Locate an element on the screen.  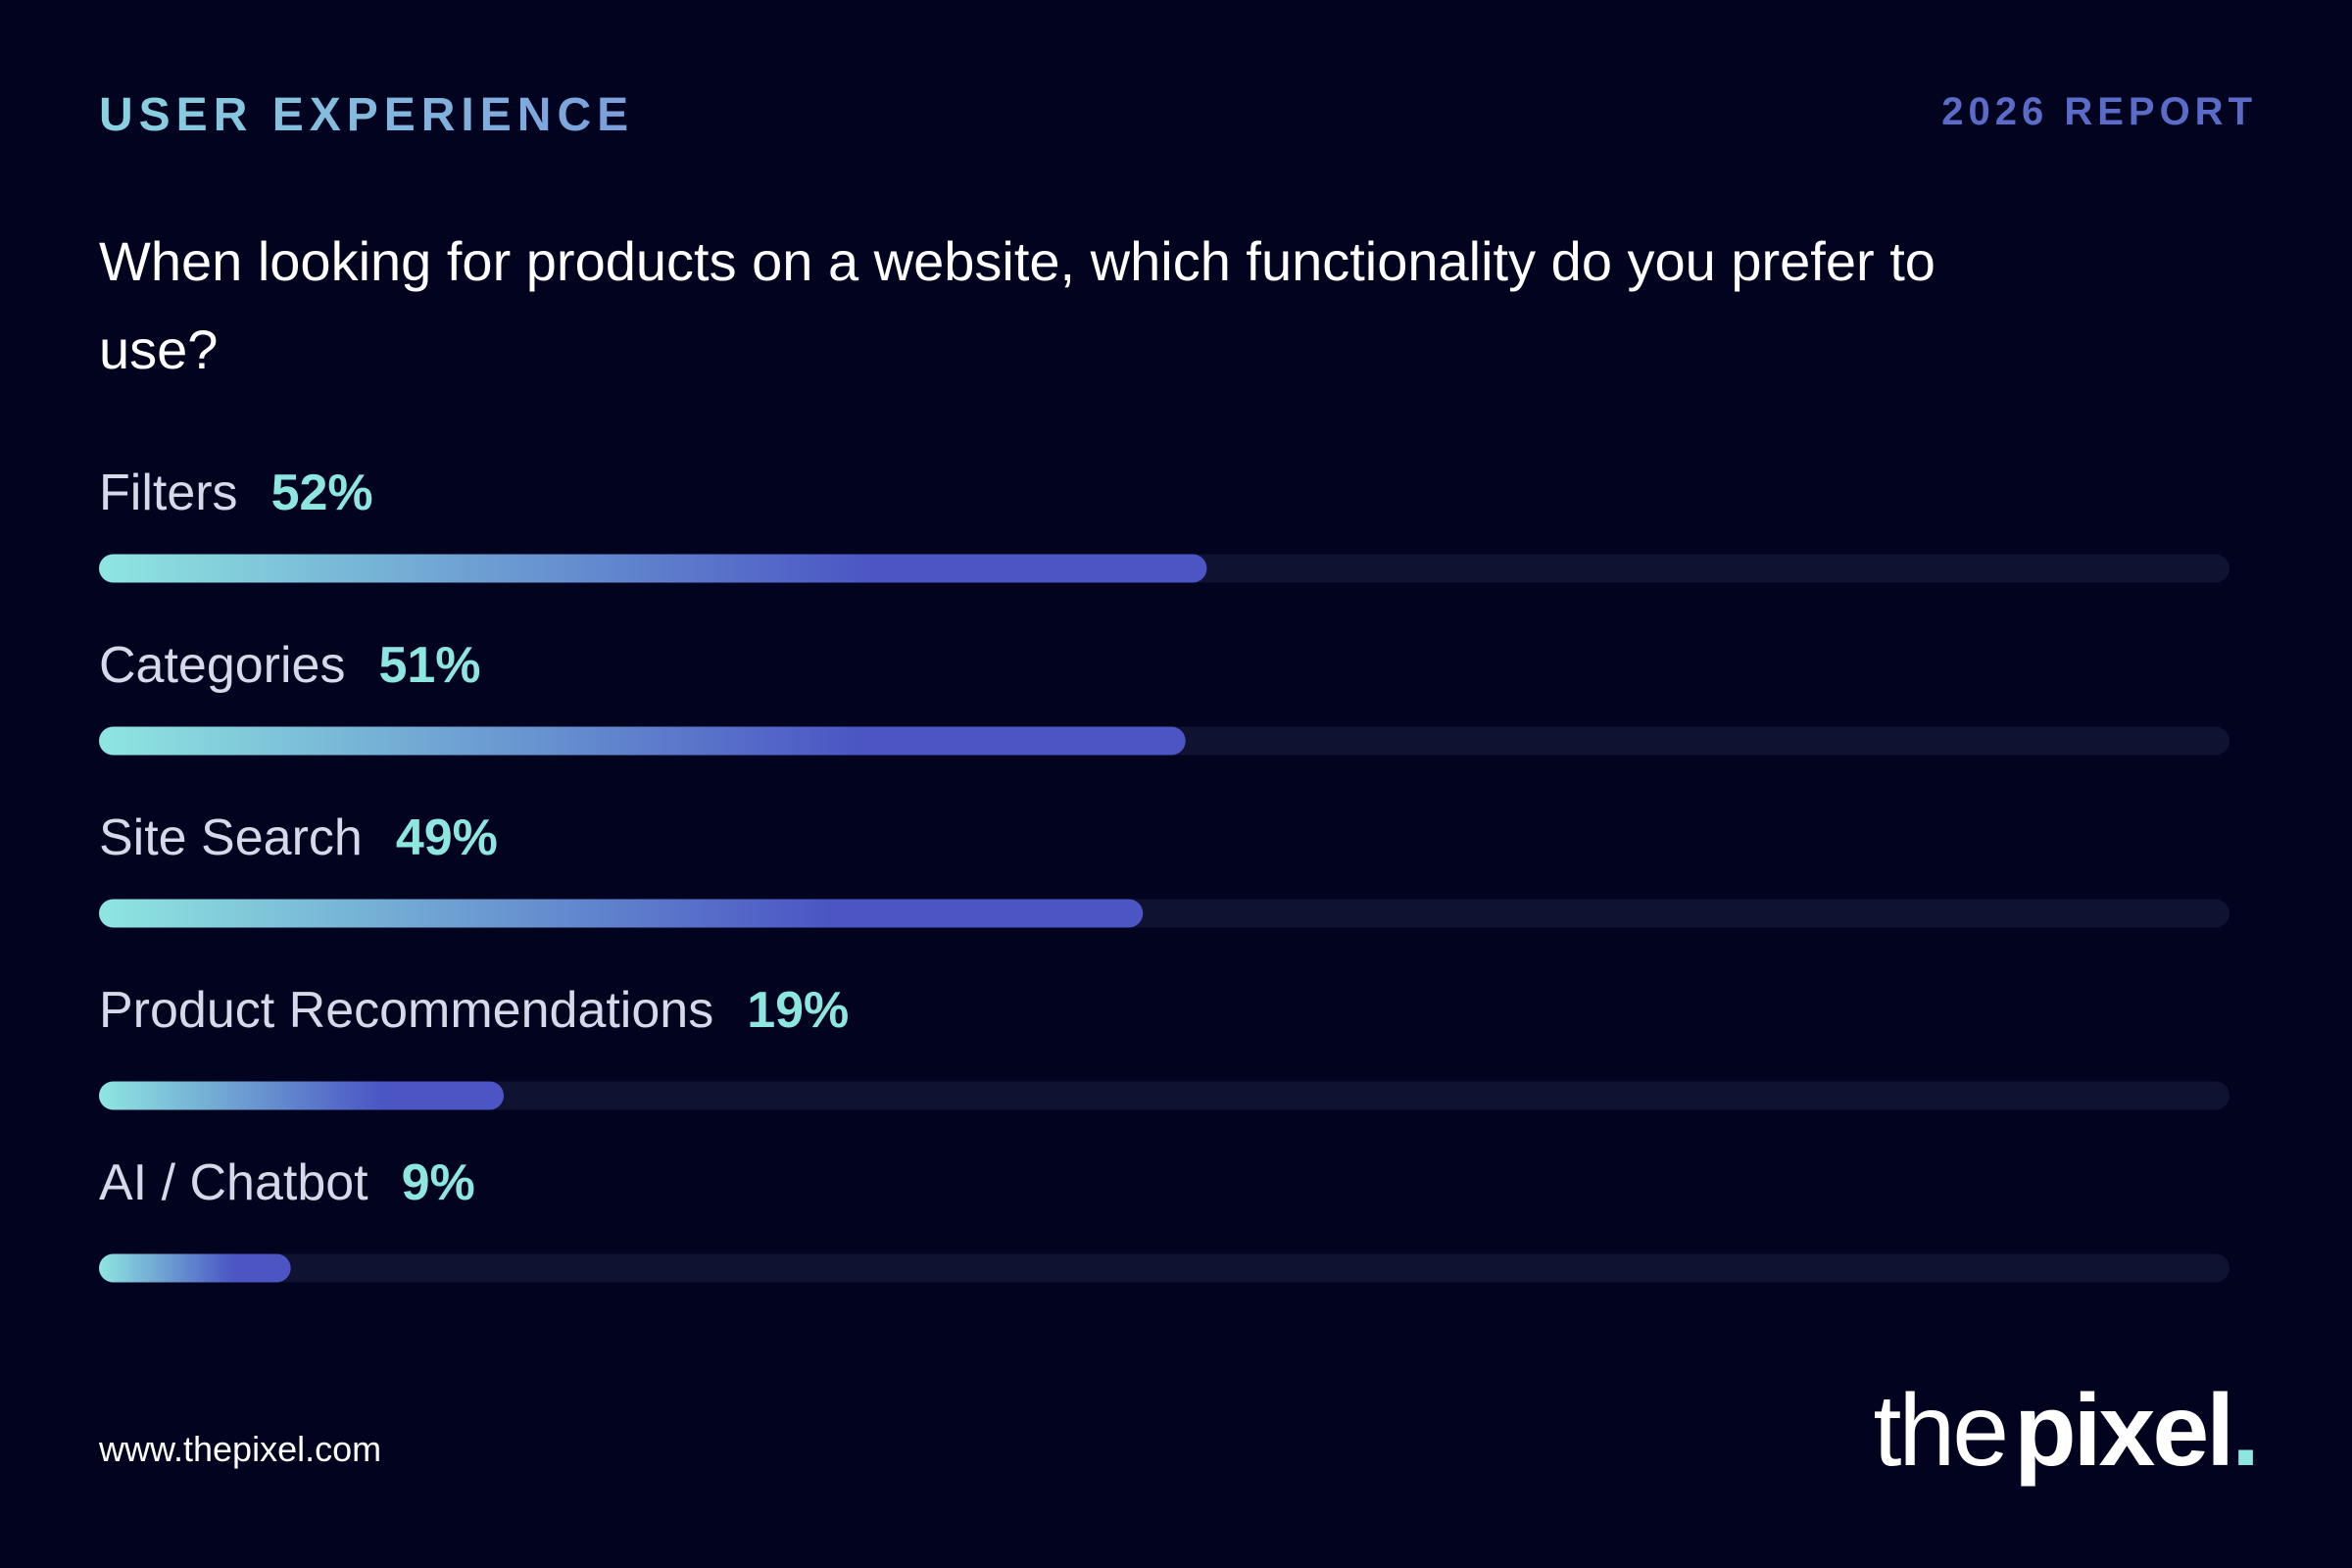
value-label: 9% is located at coordinates (438, 1182).